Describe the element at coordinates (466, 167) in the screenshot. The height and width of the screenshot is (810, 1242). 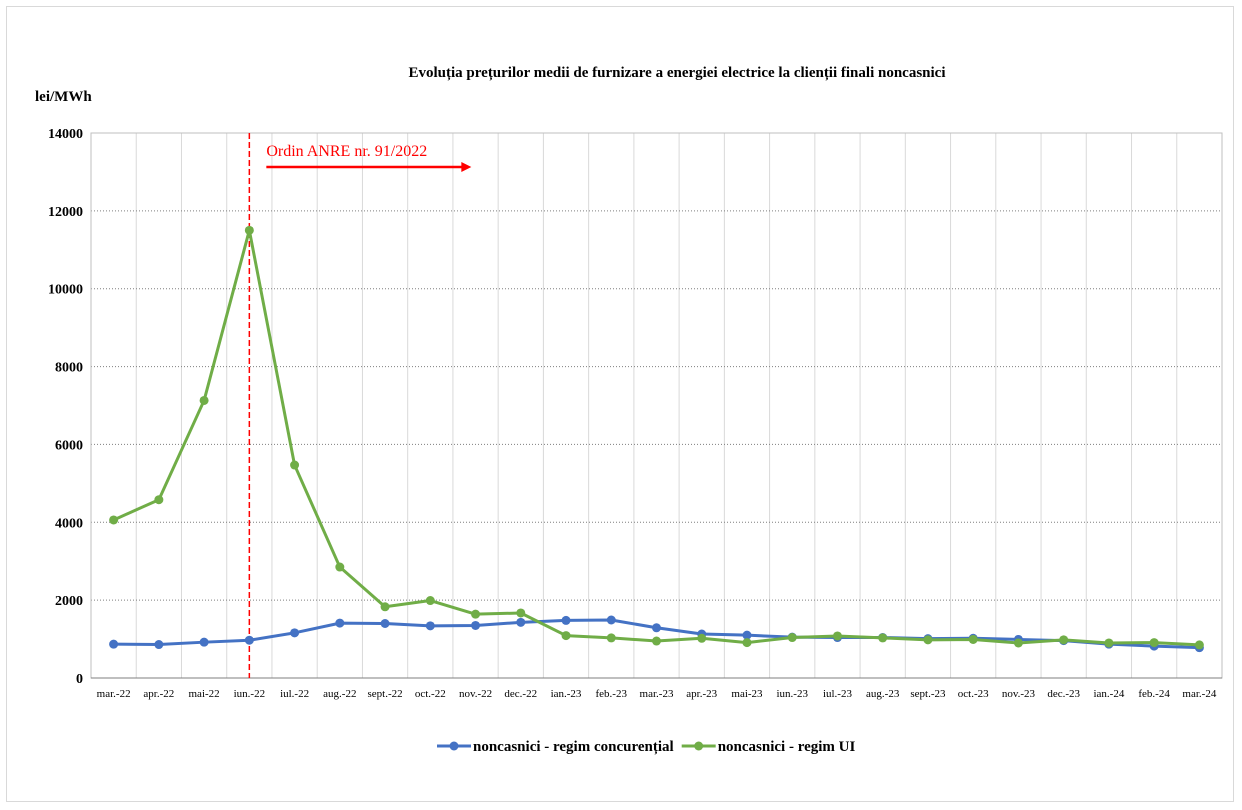
I see `annotation-arrow-head` at that location.